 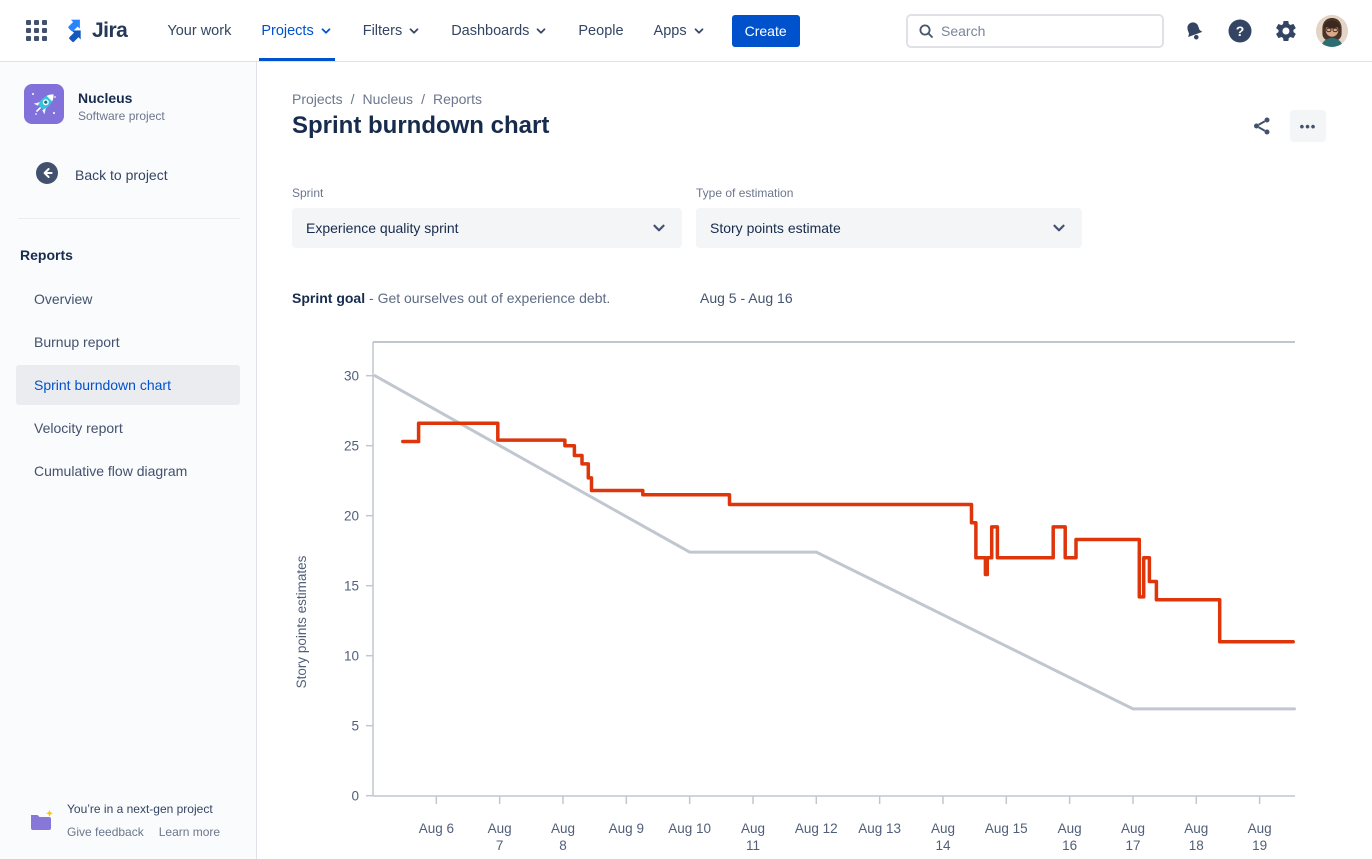 What do you see at coordinates (457, 99) in the screenshot?
I see `breadcrumb-reports: Reports` at bounding box center [457, 99].